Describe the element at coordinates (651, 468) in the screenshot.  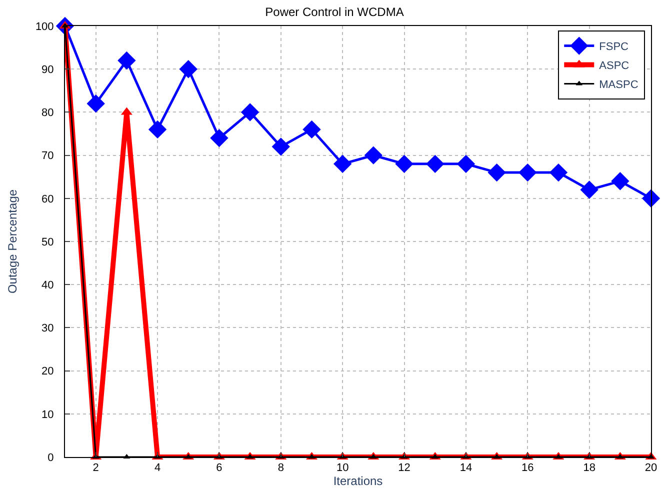
I see `x-tick-label: 20` at that location.